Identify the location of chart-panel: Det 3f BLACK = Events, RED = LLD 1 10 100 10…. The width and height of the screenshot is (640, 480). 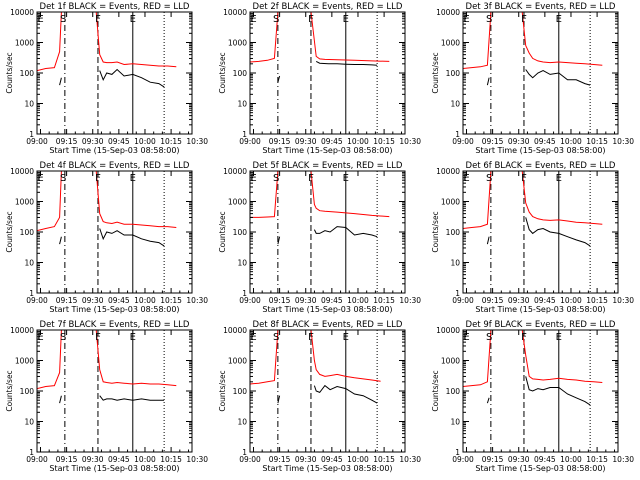
(532, 78).